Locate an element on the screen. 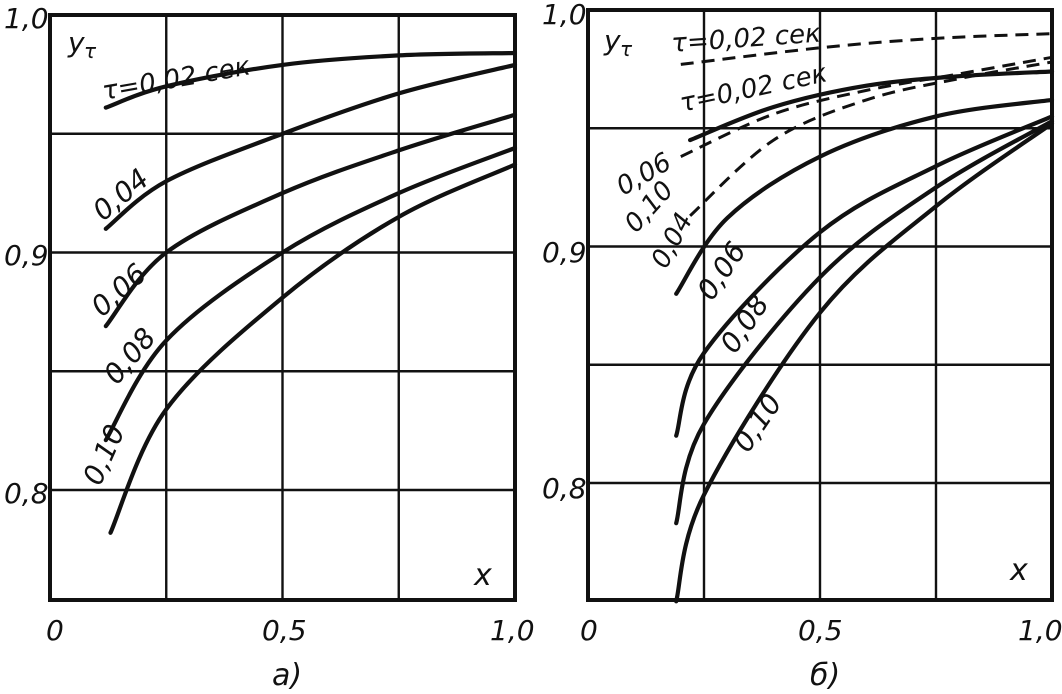  x-tick-0.5-b: 0,5 is located at coordinates (820, 630).